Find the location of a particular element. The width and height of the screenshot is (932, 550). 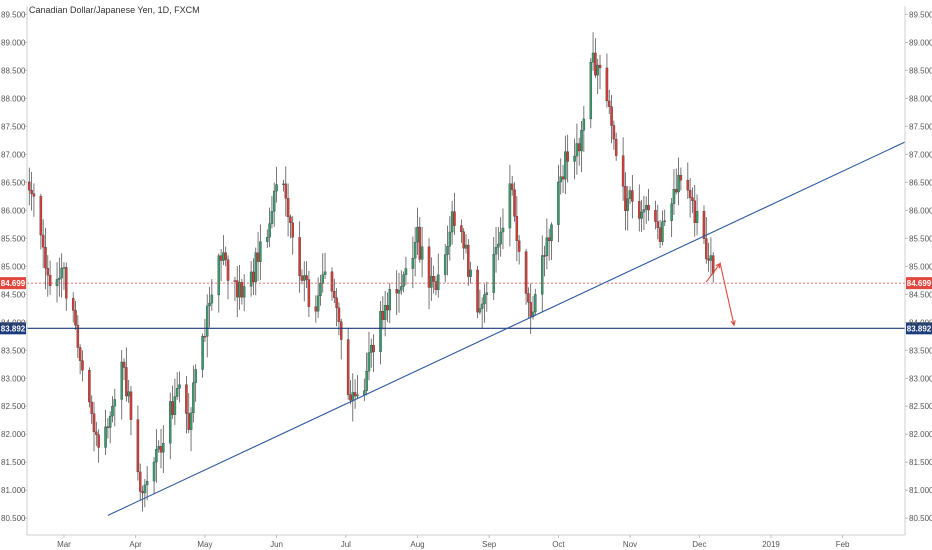

x-tick-label: Dec is located at coordinates (699, 544).